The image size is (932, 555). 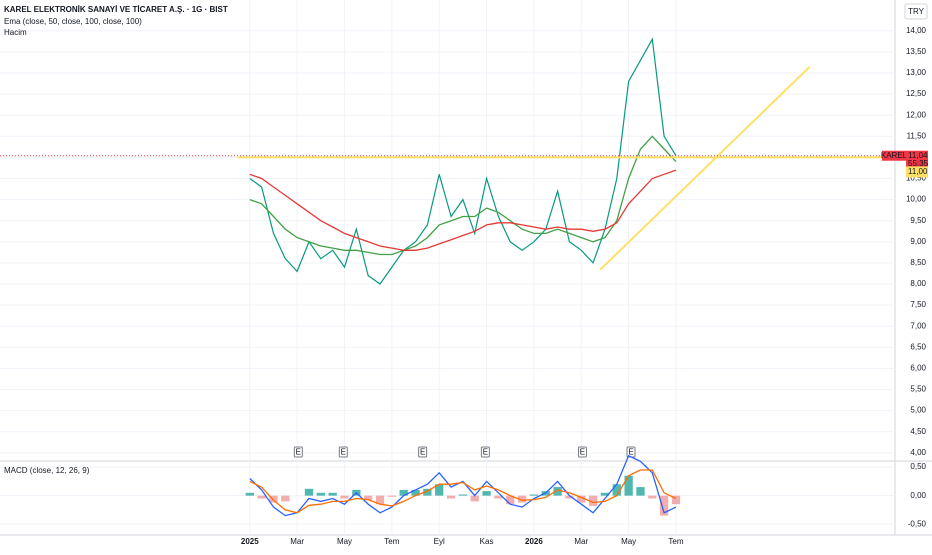 What do you see at coordinates (918, 368) in the screenshot?
I see `y-tick-label: 6,00` at bounding box center [918, 368].